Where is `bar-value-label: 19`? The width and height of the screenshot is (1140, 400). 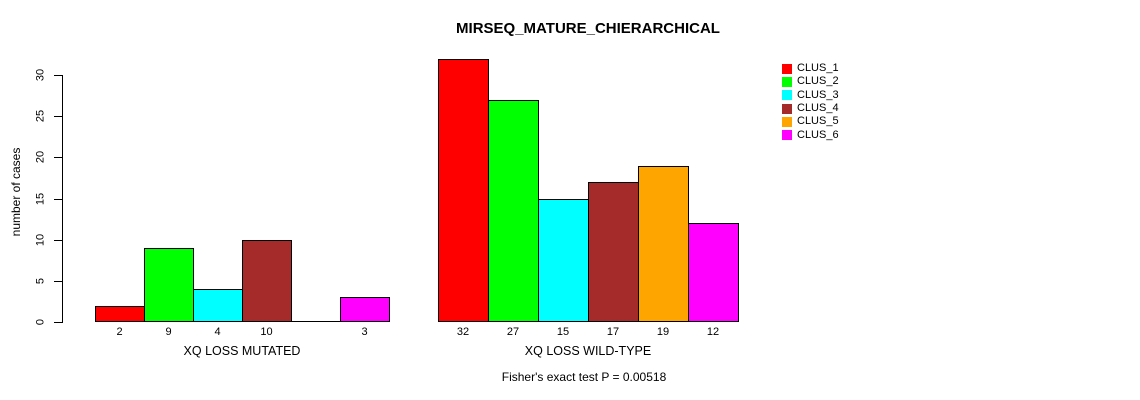
bar-value-label: 19 is located at coordinates (663, 332).